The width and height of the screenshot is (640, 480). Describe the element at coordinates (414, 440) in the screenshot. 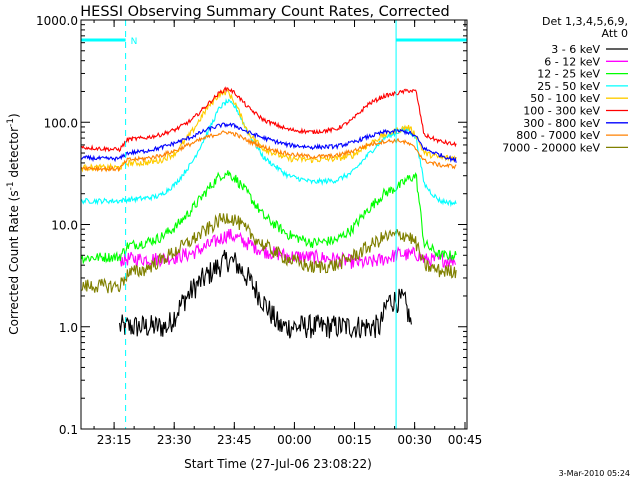

I see `x-tick-label-5: 00:30` at that location.